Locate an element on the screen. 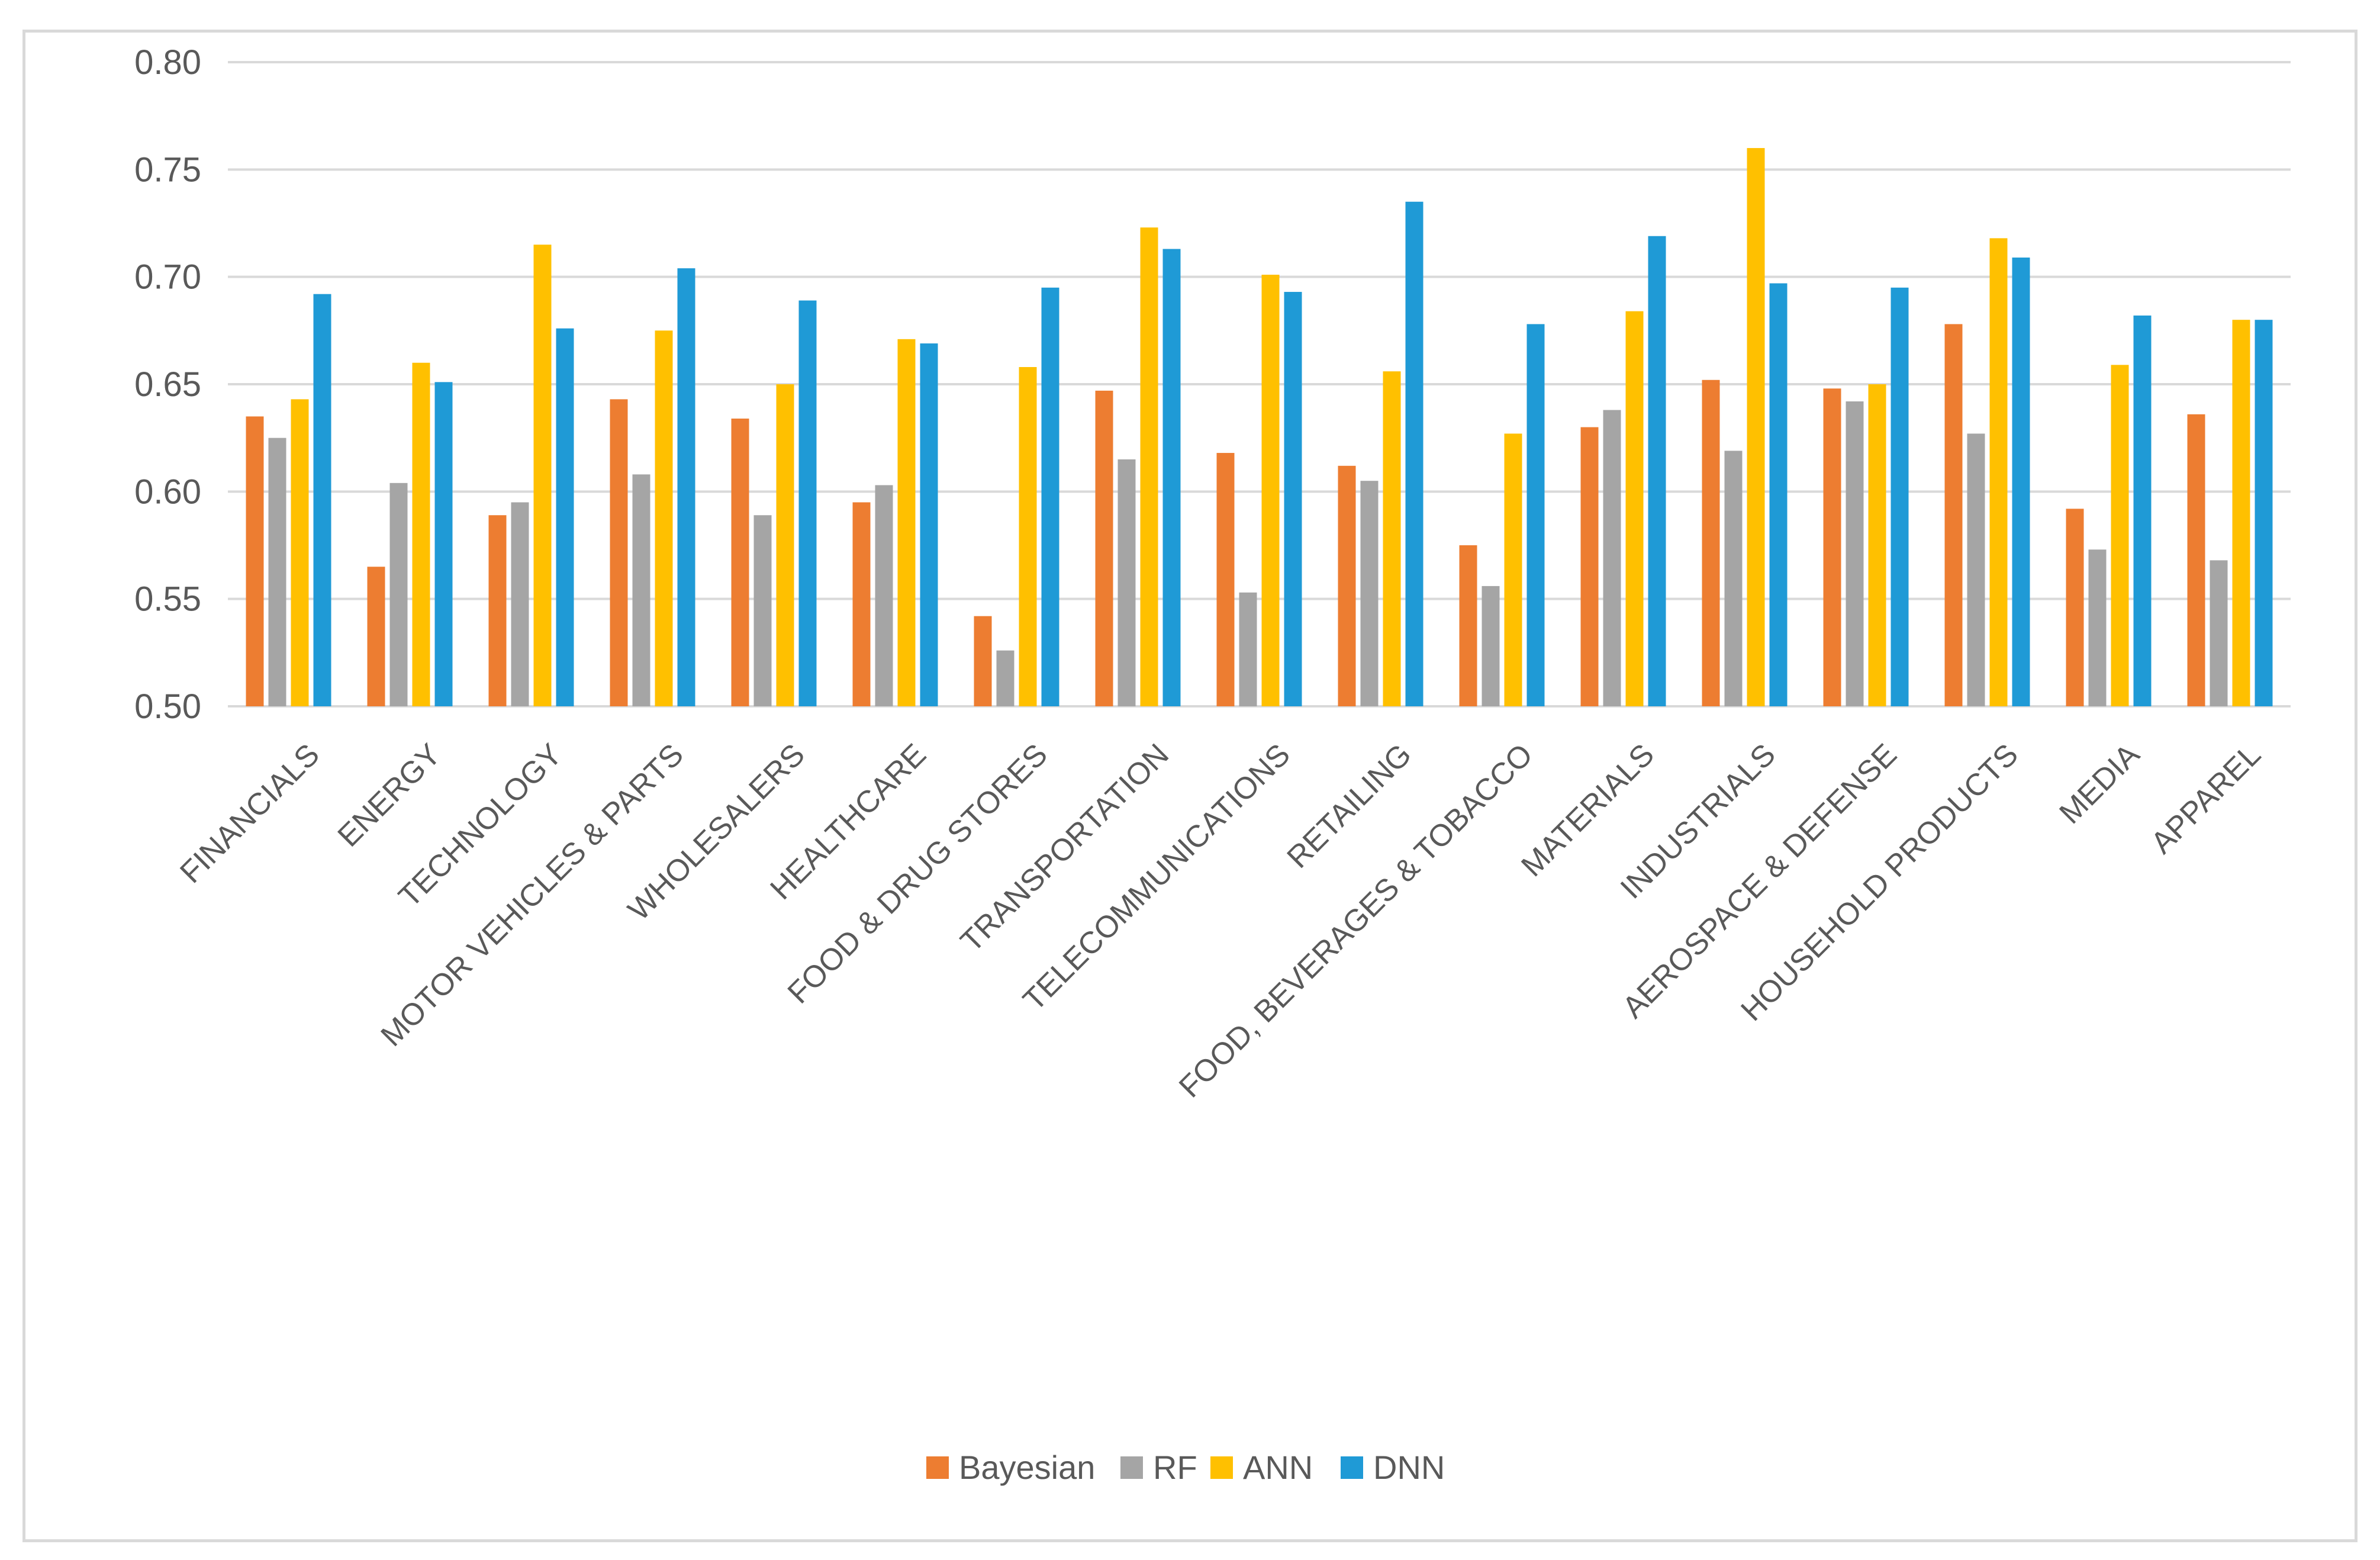 Image resolution: width=2380 pixels, height=1560 pixels. y-tick-label: 0.65 is located at coordinates (167, 384).